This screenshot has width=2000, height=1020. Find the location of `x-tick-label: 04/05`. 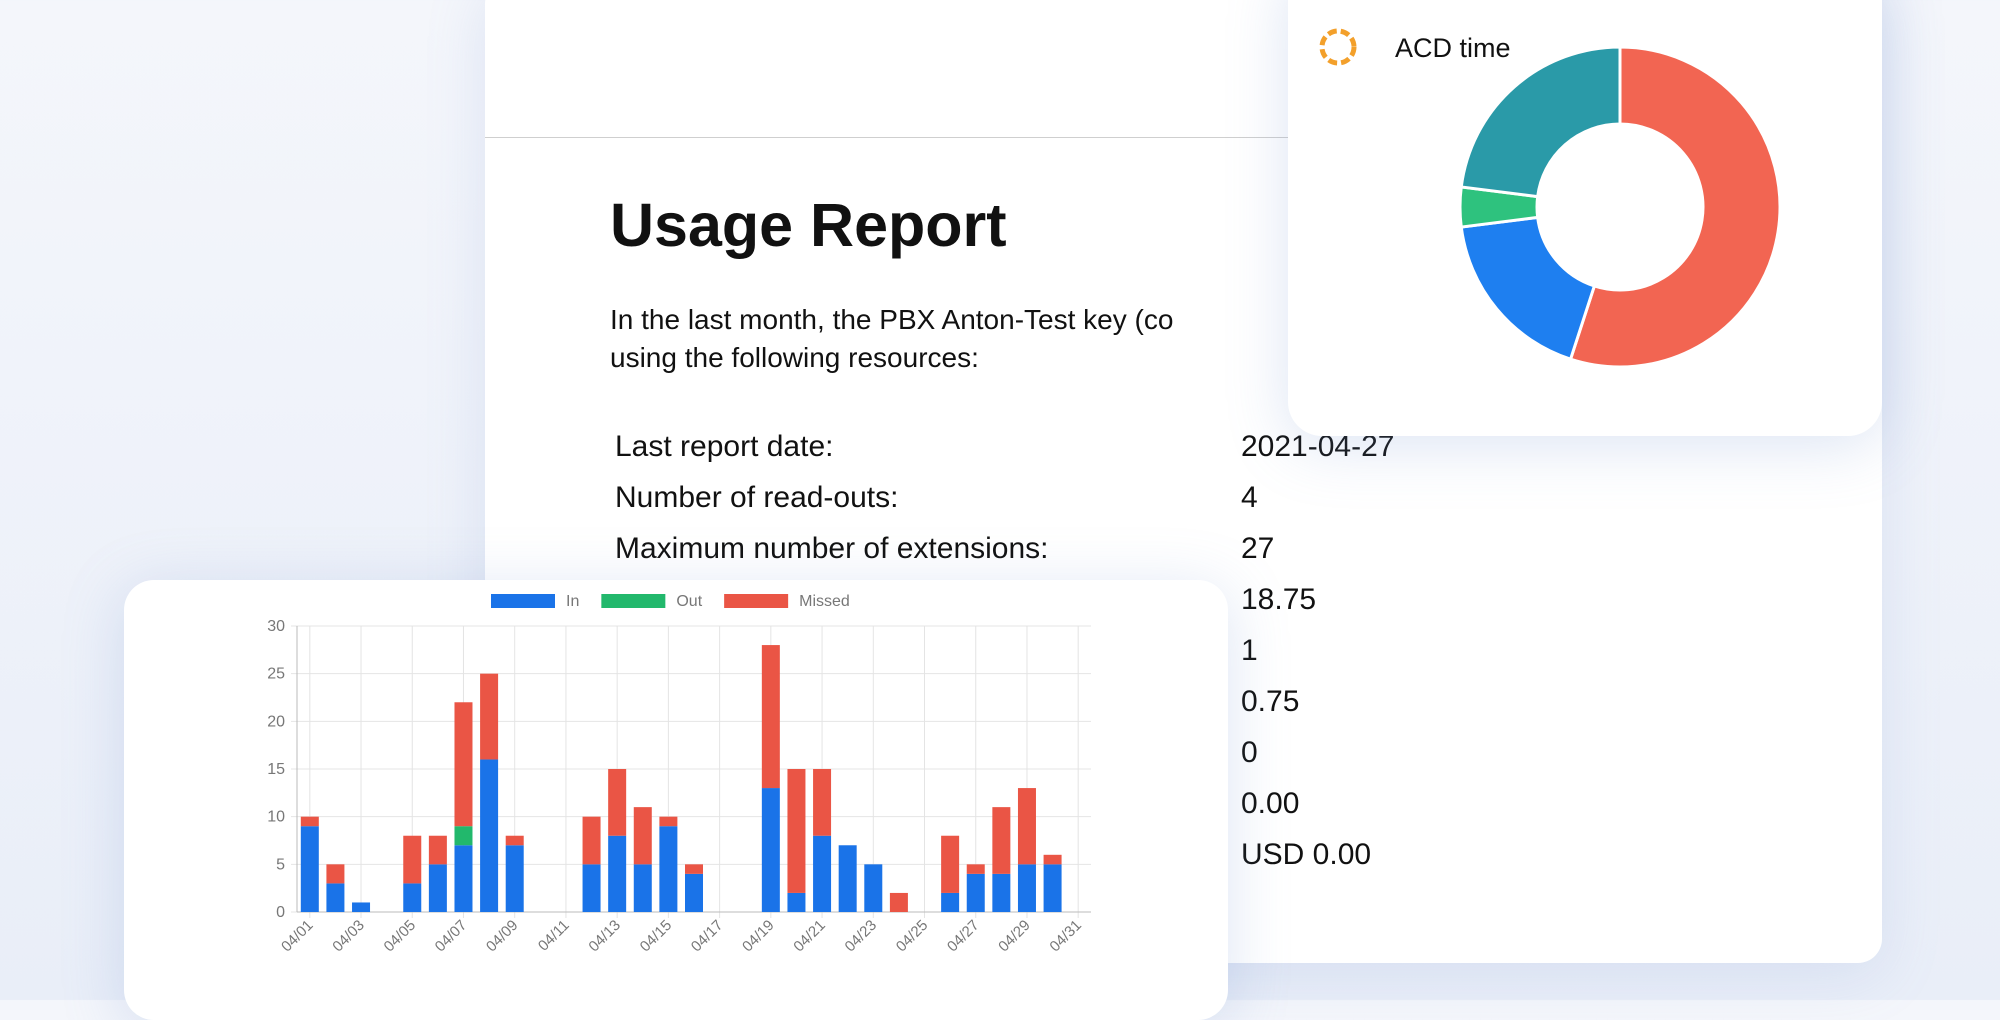

x-tick-label: 04/05 is located at coordinates (400, 936).